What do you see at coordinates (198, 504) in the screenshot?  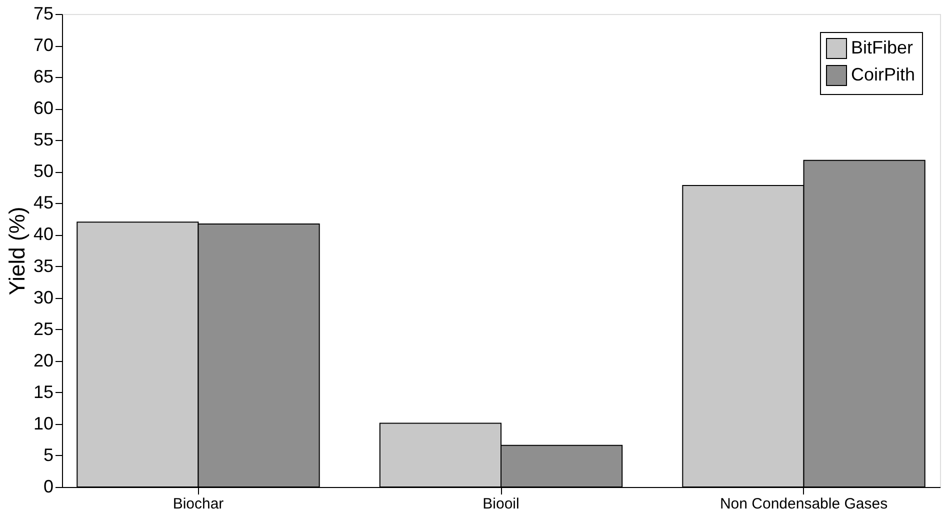 I see `x-tick-label: Biochar` at bounding box center [198, 504].